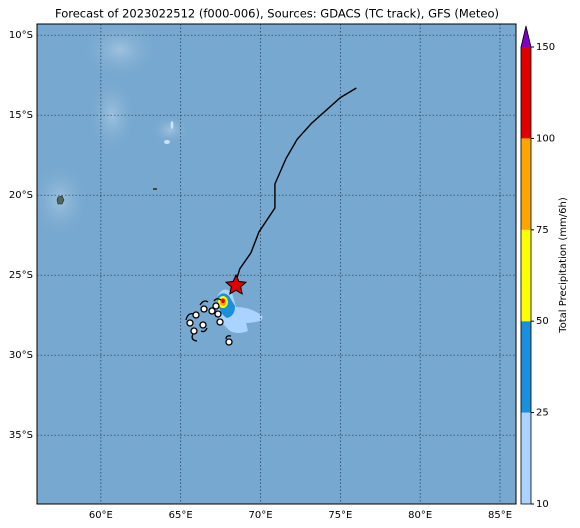 This screenshot has width=580, height=528. I want to click on x-tick-label: 85°E, so click(500, 515).